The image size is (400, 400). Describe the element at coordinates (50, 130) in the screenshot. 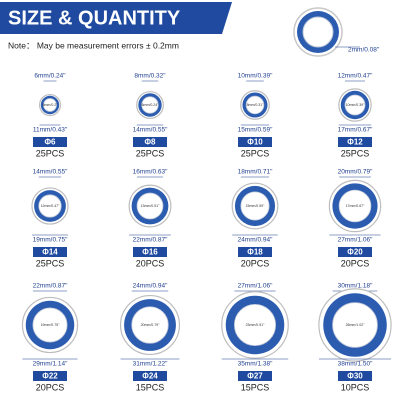

I see `outer-size: 11mm/0.43"` at that location.